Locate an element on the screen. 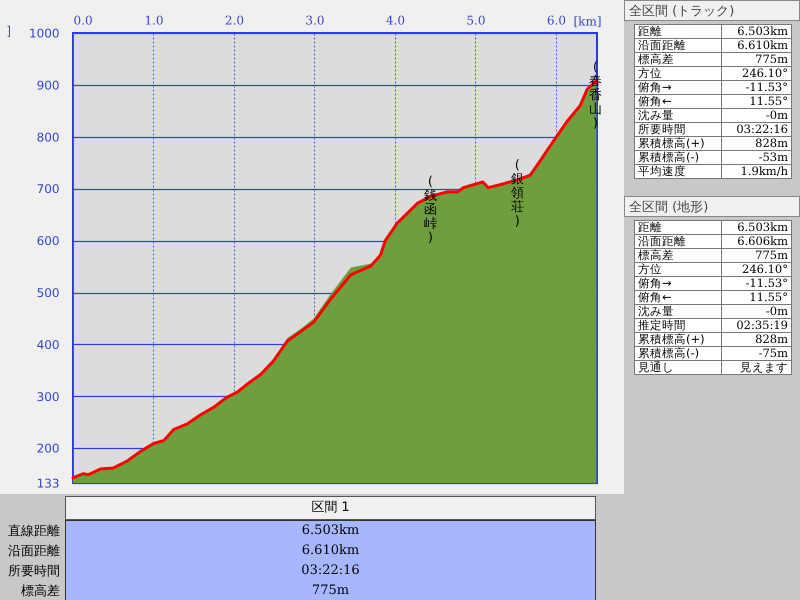  category-label: 直線距離 is located at coordinates (33, 532).